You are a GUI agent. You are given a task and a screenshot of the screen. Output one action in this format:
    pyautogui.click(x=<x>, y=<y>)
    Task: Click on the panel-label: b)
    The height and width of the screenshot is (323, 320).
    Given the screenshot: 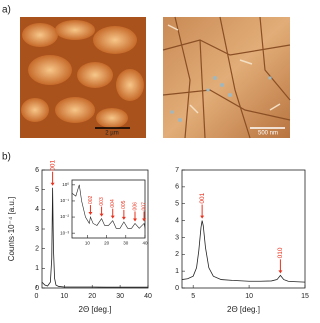 What is the action you would take?
    pyautogui.click(x=6, y=157)
    